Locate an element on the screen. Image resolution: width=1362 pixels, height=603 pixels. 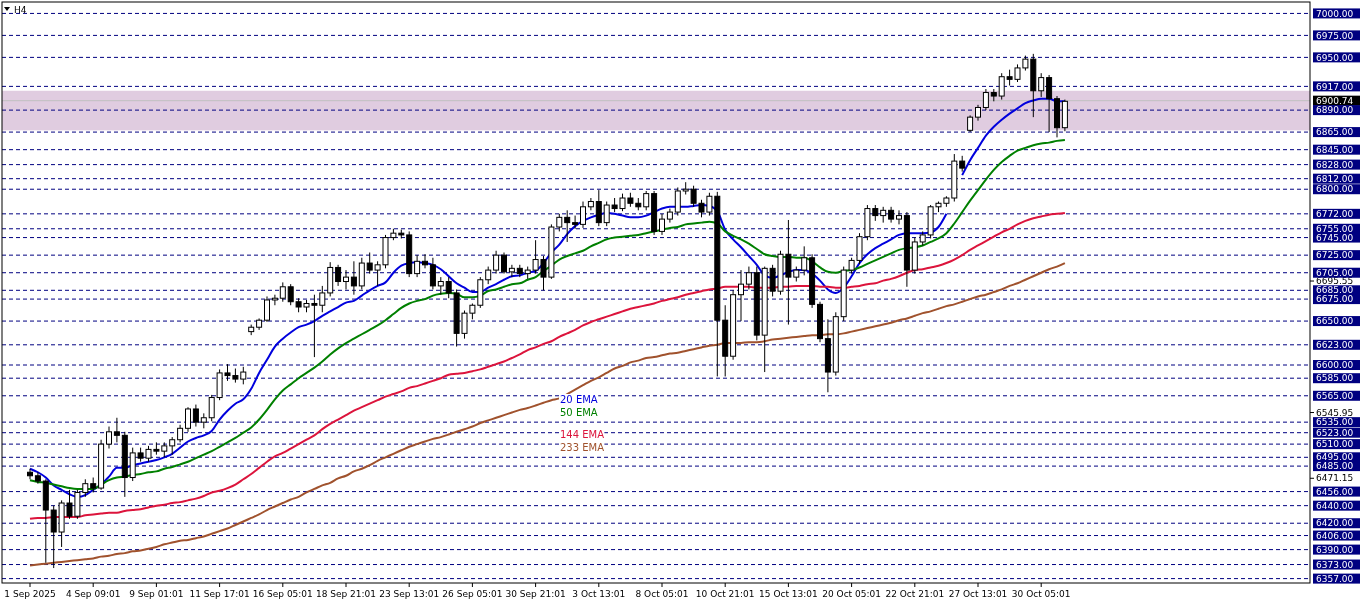
ref-line-label: 6685.00 is located at coordinates (1335, 290).